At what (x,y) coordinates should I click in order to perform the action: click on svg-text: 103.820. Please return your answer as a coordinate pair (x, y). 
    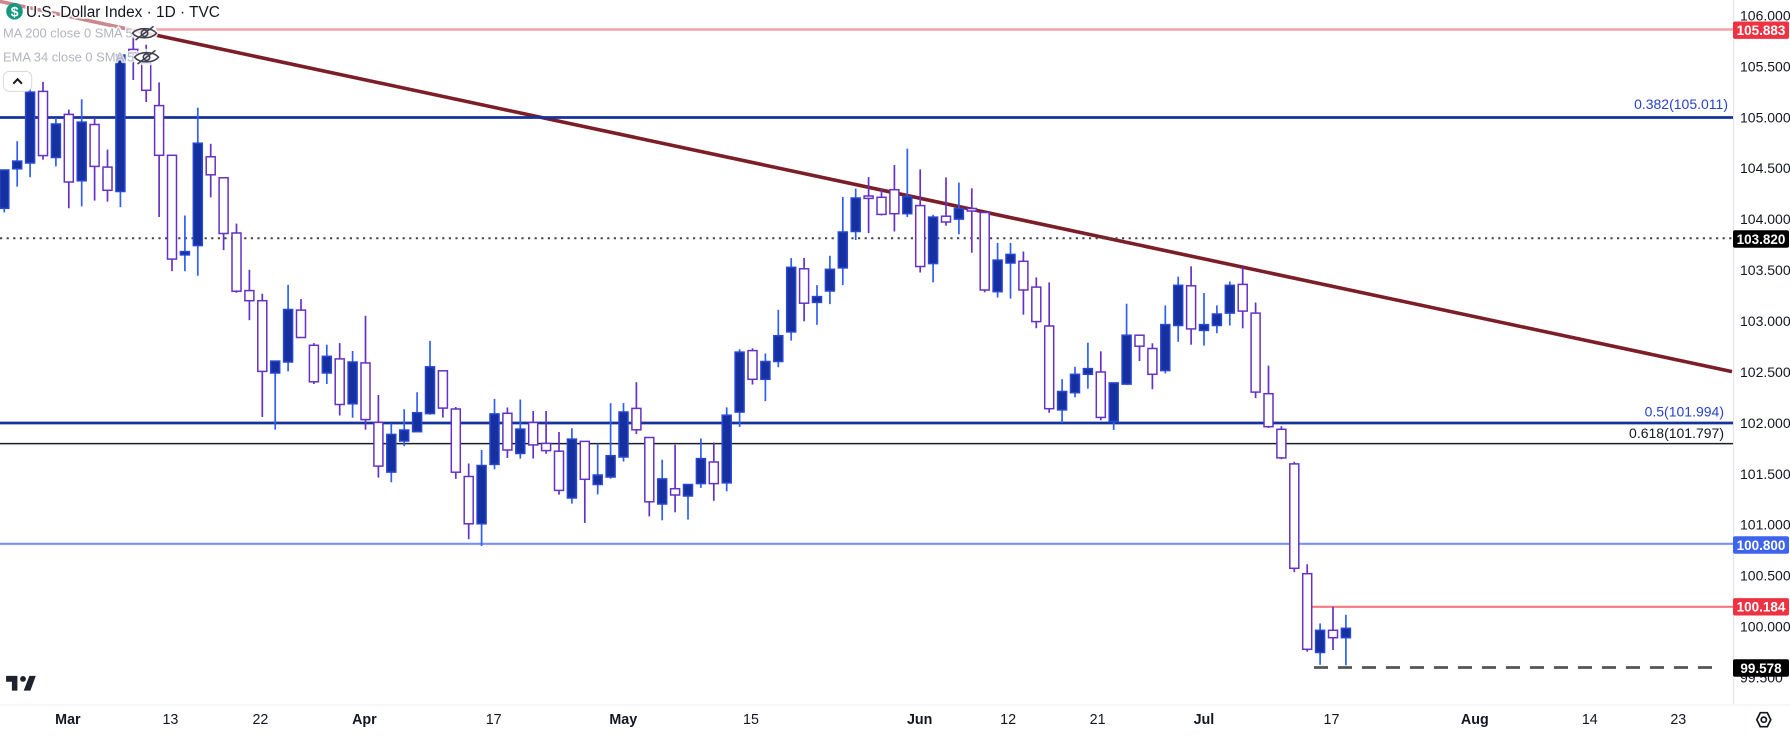
    Looking at the image, I should click on (1761, 239).